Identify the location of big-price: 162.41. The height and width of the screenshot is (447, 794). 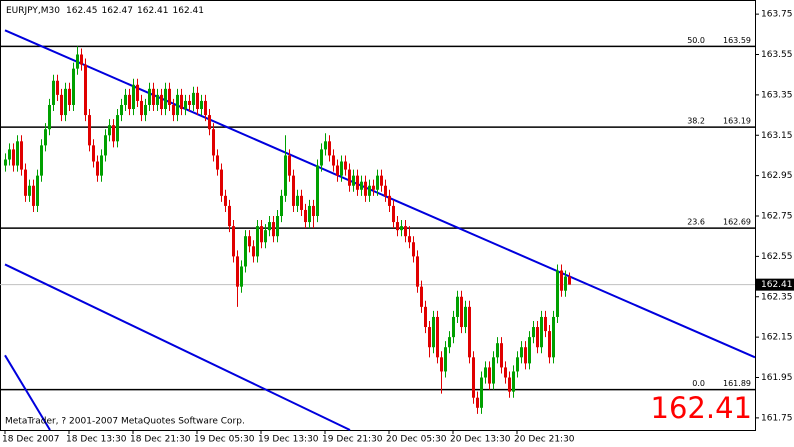
(701, 408).